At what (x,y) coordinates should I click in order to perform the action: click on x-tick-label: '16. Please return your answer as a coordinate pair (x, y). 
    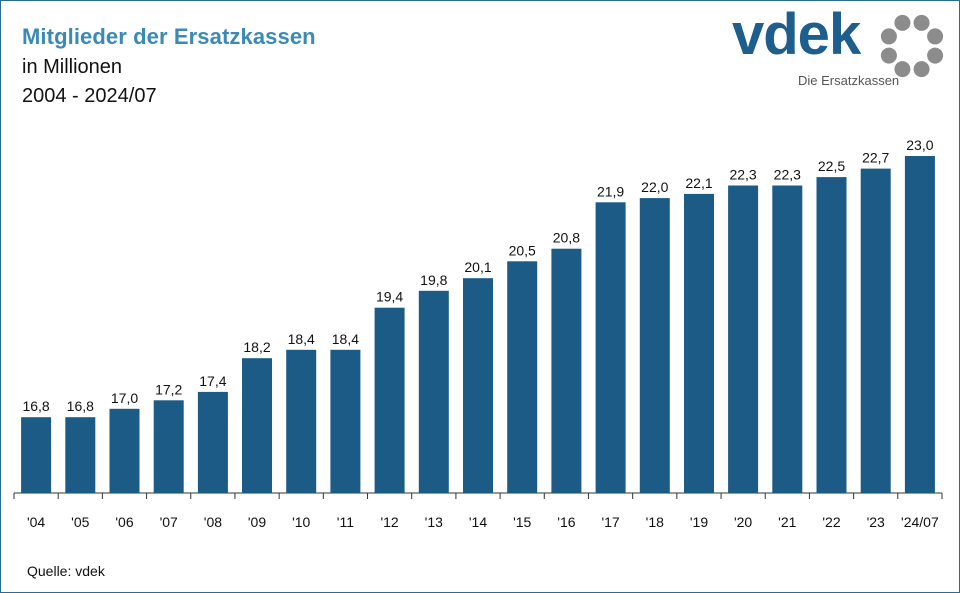
    Looking at the image, I should click on (566, 522).